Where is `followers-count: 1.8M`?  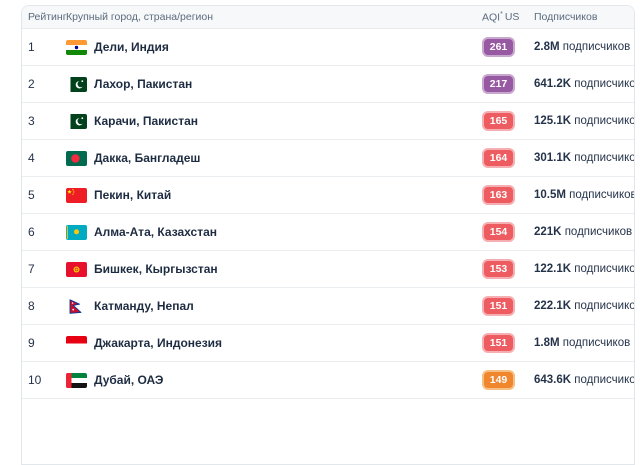 followers-count: 1.8M is located at coordinates (547, 343).